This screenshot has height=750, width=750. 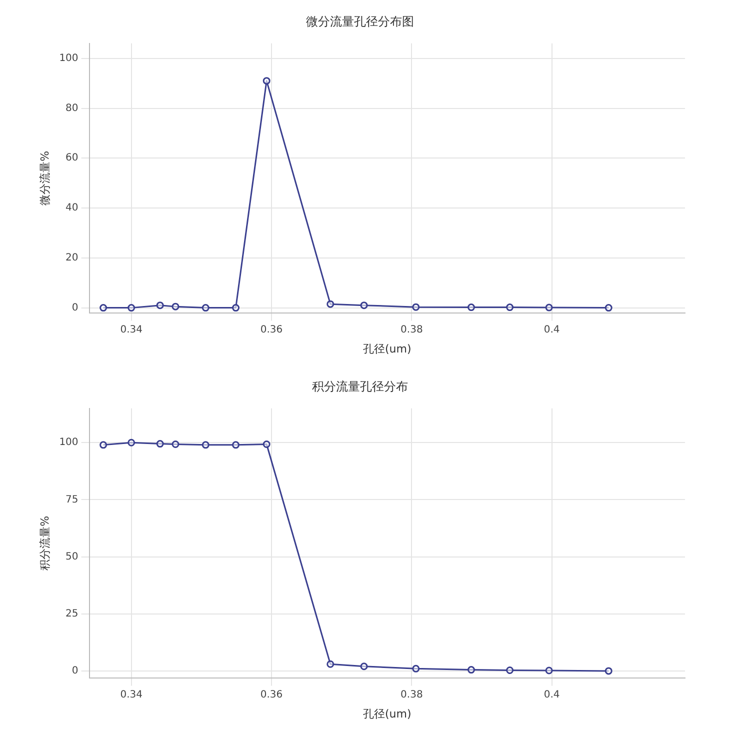 What do you see at coordinates (72, 500) in the screenshot?
I see `y-tick-label: 75` at bounding box center [72, 500].